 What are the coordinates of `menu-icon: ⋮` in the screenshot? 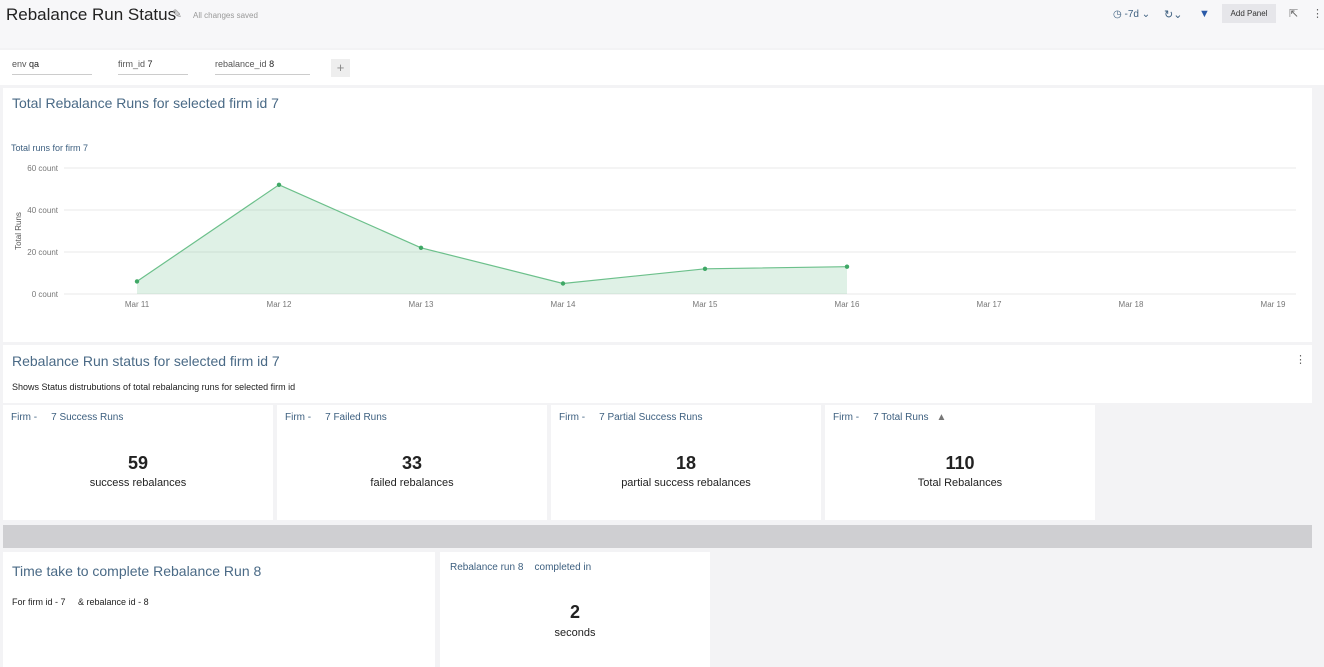 It's located at (1317, 14).